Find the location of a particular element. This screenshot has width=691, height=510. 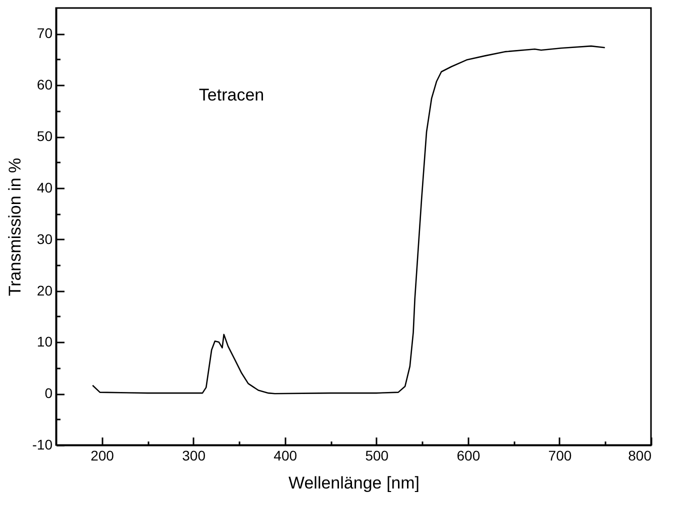

y-tick-label: -10 is located at coordinates (42, 444).